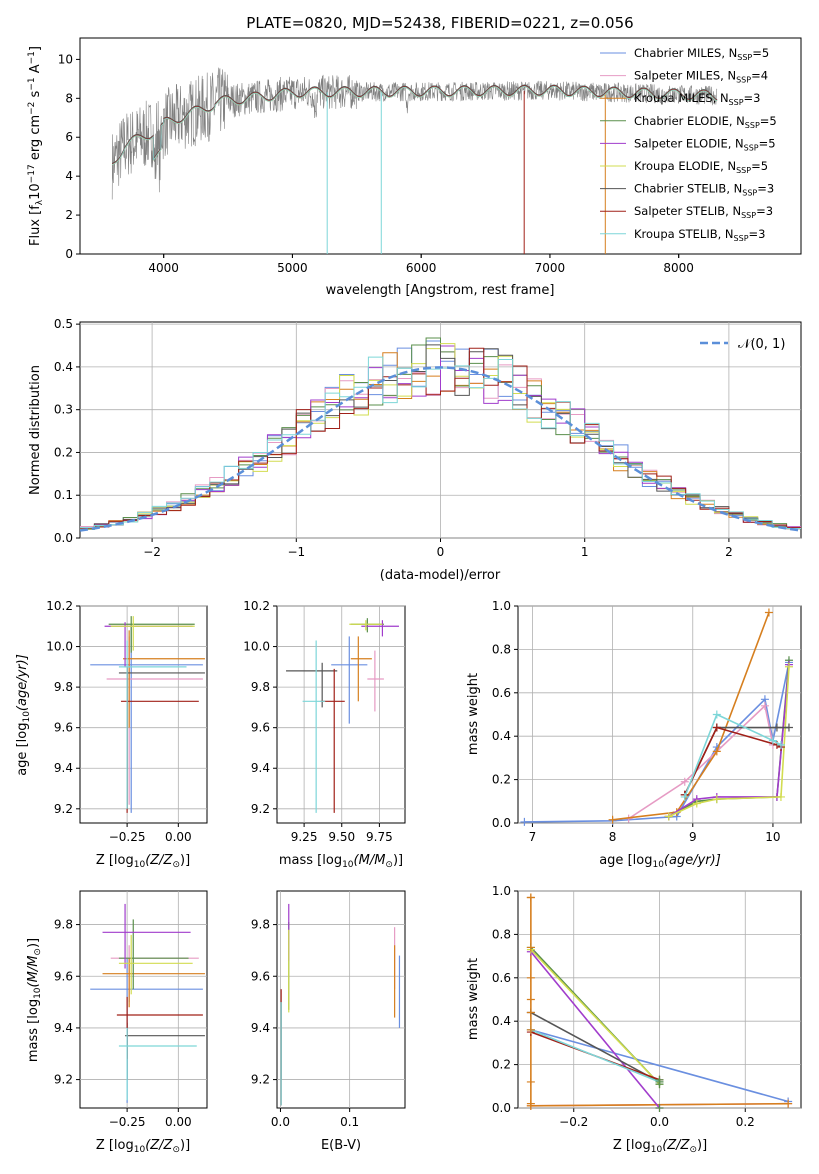  What do you see at coordinates (349, 1122) in the screenshot?
I see `x-tick-label: 0.1` at bounding box center [349, 1122].